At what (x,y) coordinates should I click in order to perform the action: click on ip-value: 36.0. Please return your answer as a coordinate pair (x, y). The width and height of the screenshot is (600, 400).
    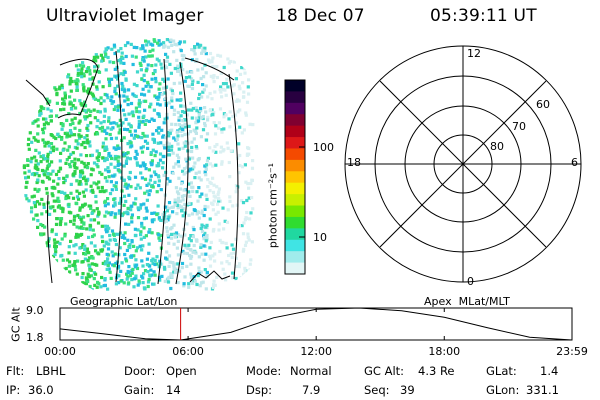
    Looking at the image, I should click on (41, 390).